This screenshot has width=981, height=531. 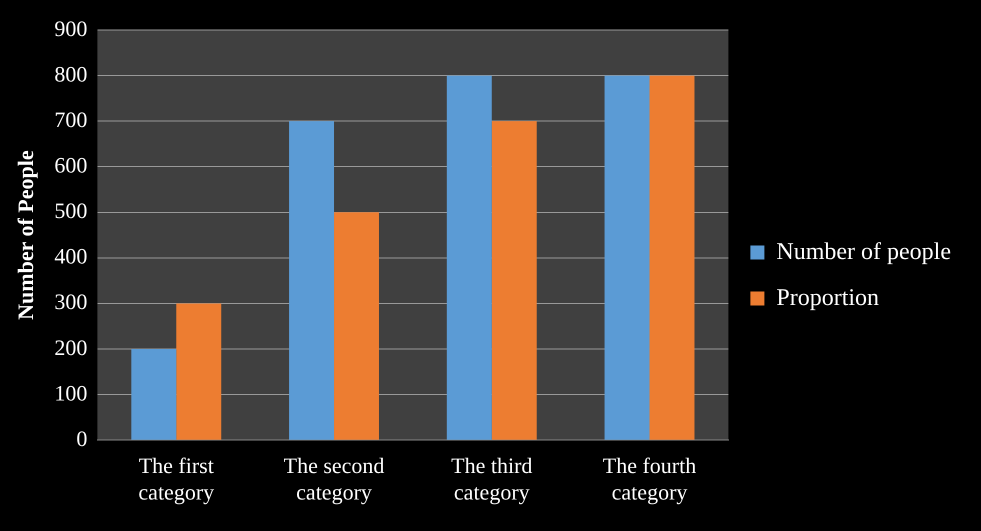 What do you see at coordinates (71, 73) in the screenshot?
I see `y-tick-label: 800` at bounding box center [71, 73].